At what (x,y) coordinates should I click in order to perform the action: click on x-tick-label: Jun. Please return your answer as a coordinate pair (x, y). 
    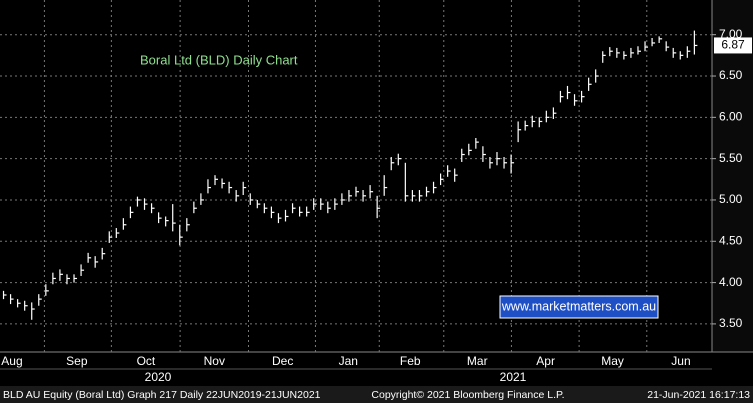
    Looking at the image, I should click on (680, 361).